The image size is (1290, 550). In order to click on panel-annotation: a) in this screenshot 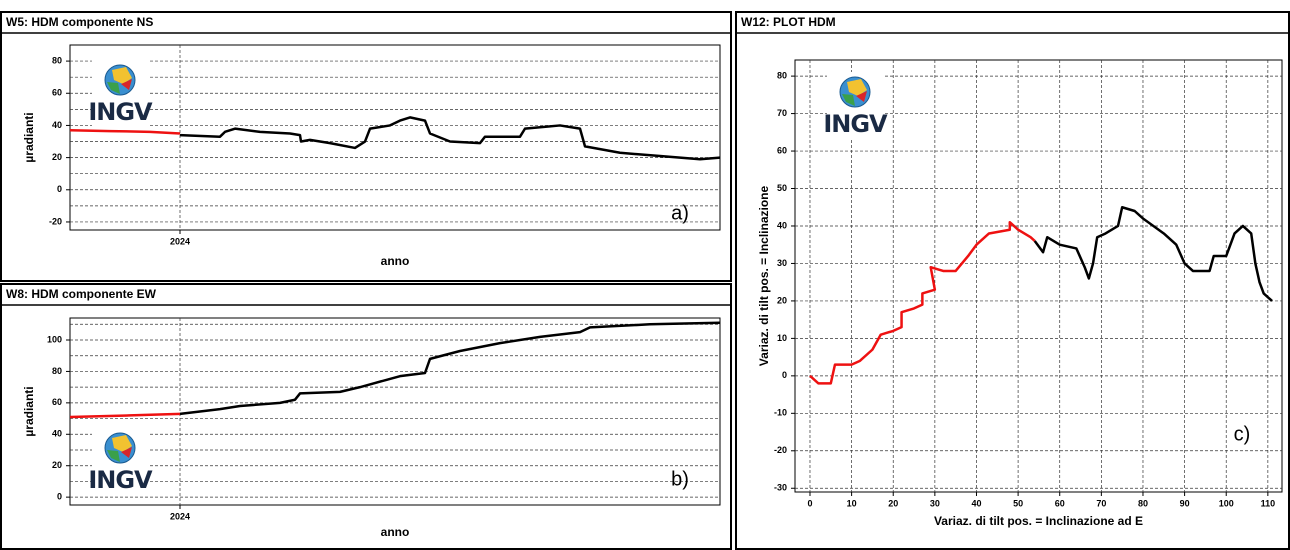, I will do `click(680, 213)`.